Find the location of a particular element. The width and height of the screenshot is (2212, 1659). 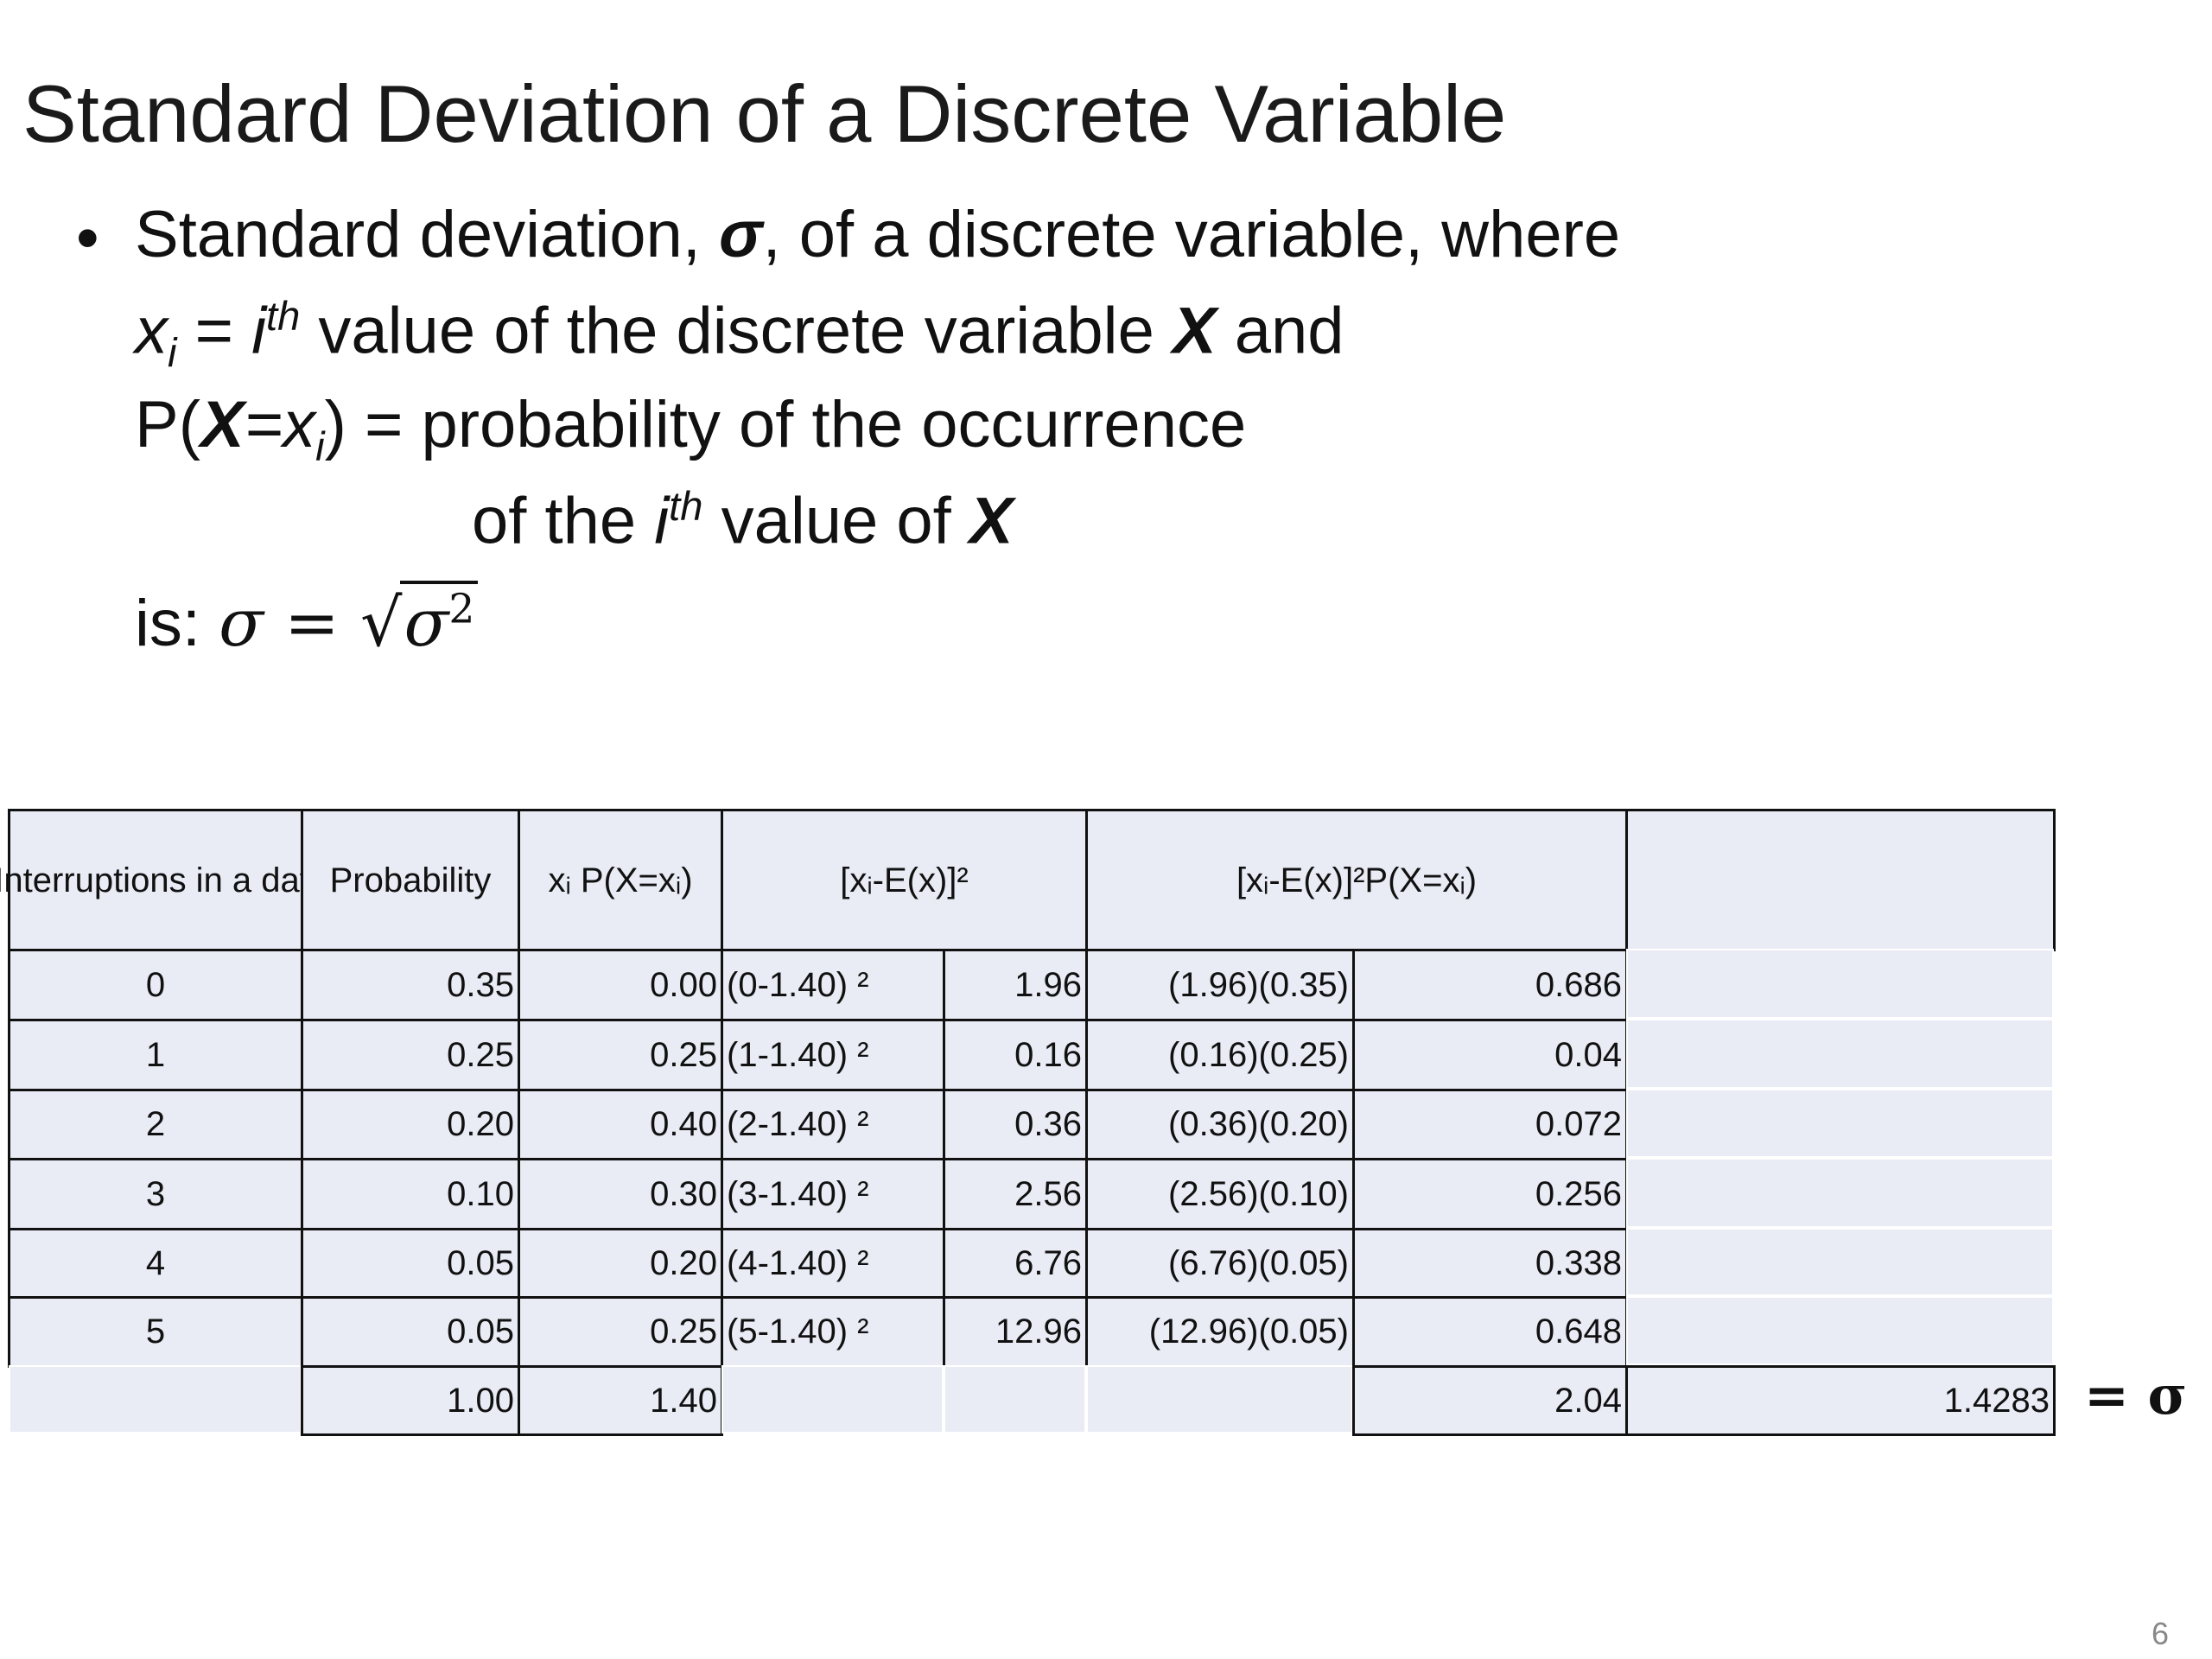

table-cell: 1.96 is located at coordinates (1015, 985).